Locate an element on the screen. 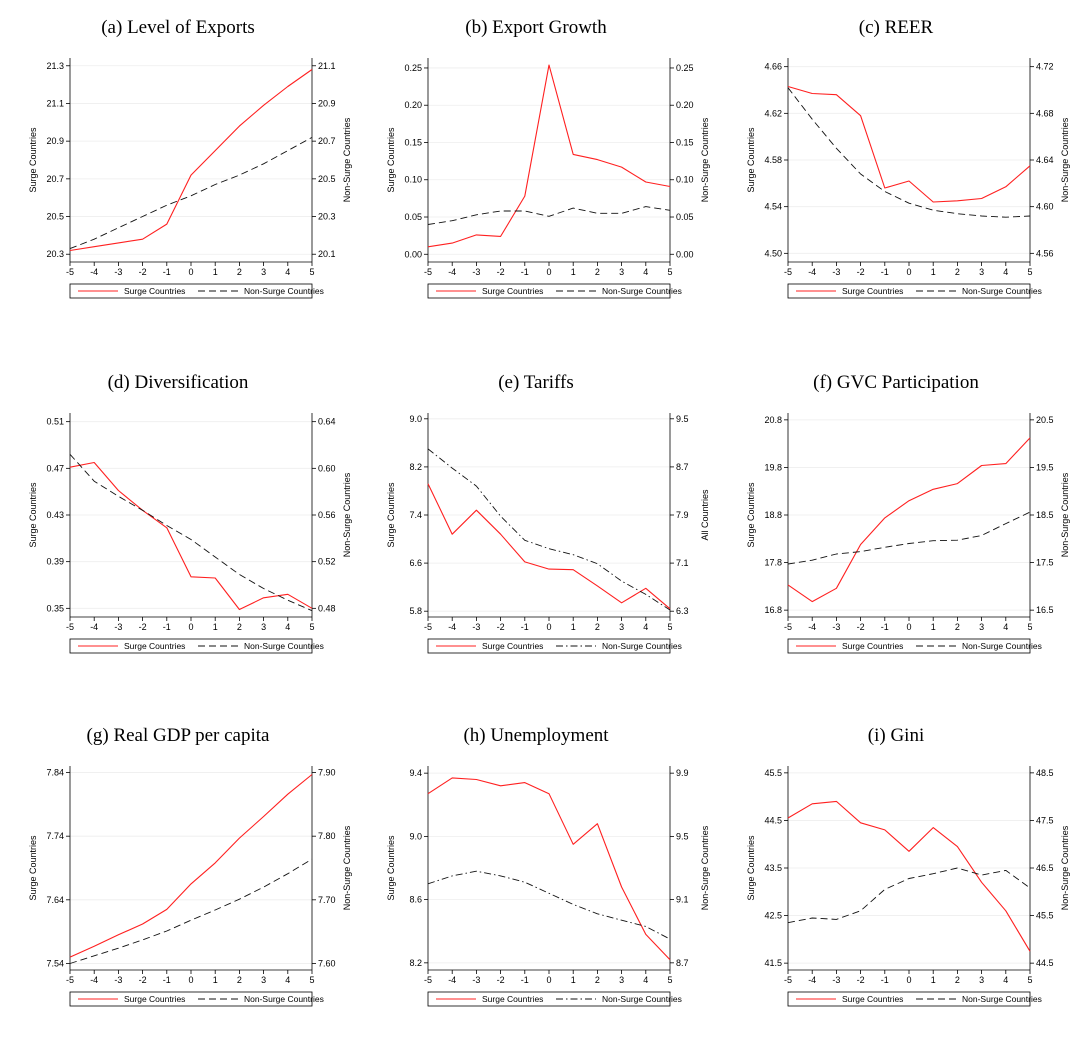 This screenshot has height=1043, width=1078. y-tick-label-left: 20.8 is located at coordinates (773, 420).